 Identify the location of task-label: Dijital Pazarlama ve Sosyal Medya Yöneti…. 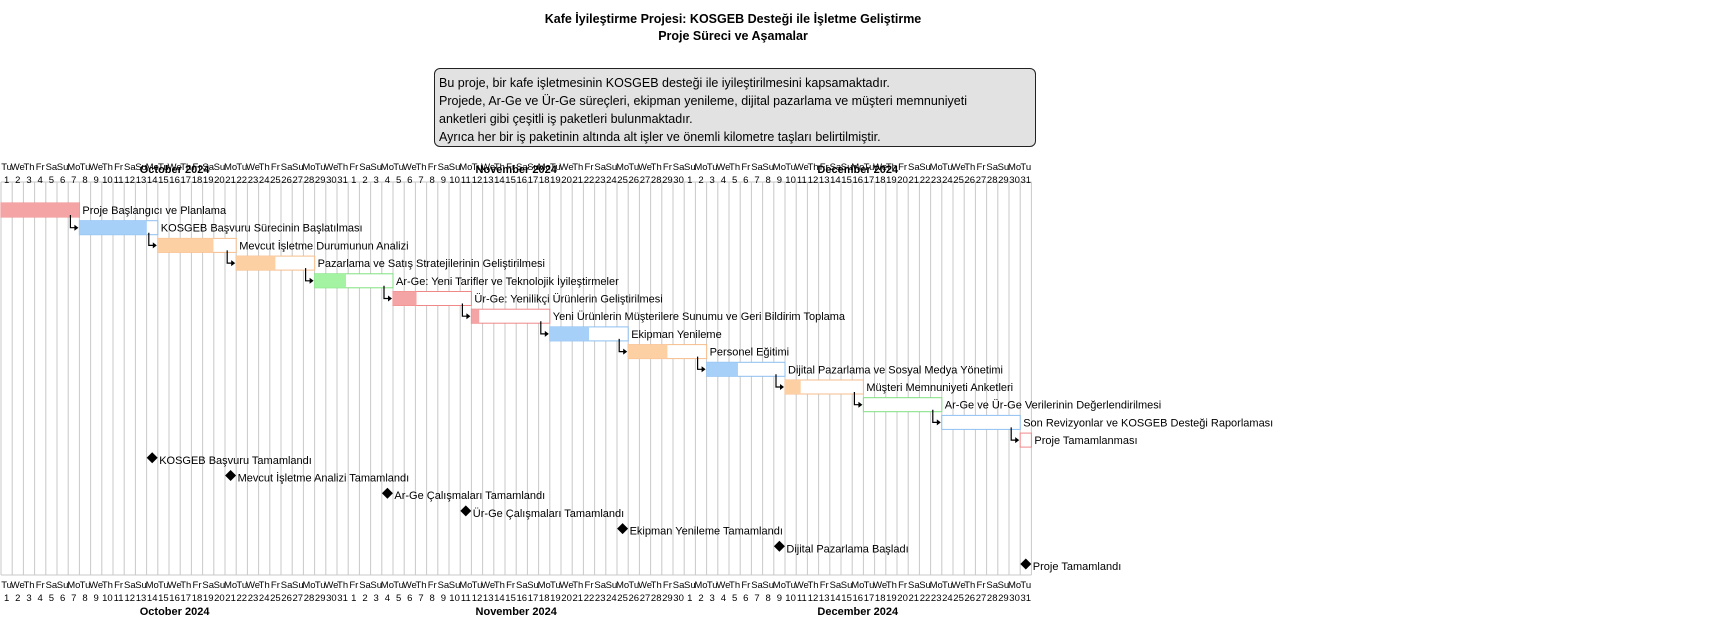
(895, 370).